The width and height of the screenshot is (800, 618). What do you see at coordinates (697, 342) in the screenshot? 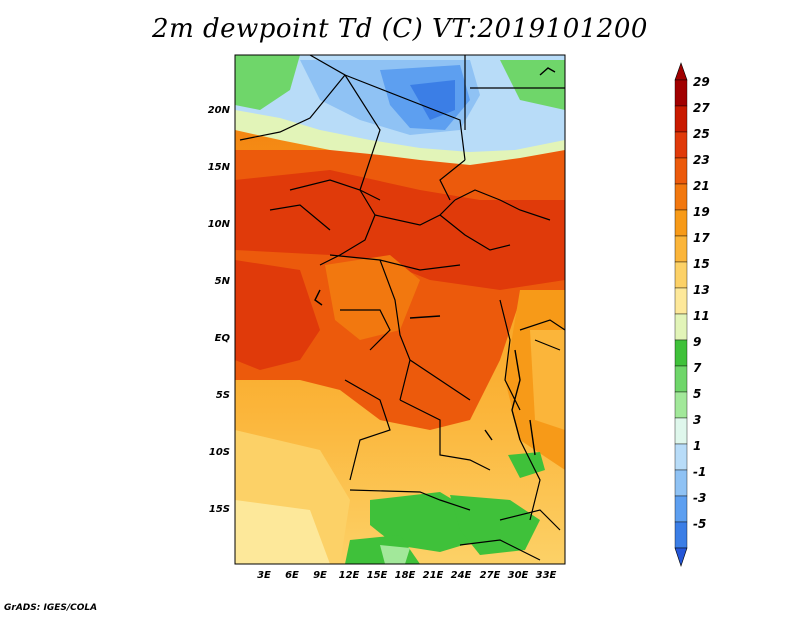
I see `colorbar-label: 9` at bounding box center [697, 342].